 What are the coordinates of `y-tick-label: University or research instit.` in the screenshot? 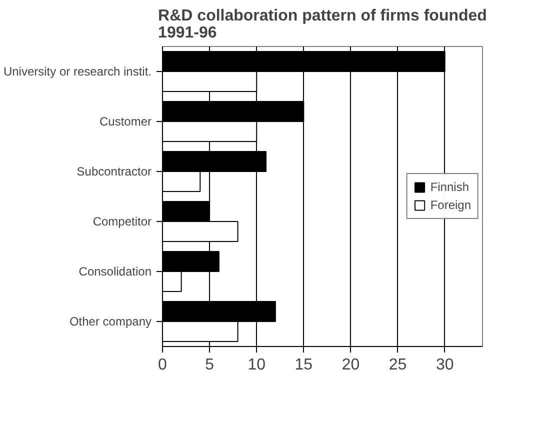 It's located at (77, 71).